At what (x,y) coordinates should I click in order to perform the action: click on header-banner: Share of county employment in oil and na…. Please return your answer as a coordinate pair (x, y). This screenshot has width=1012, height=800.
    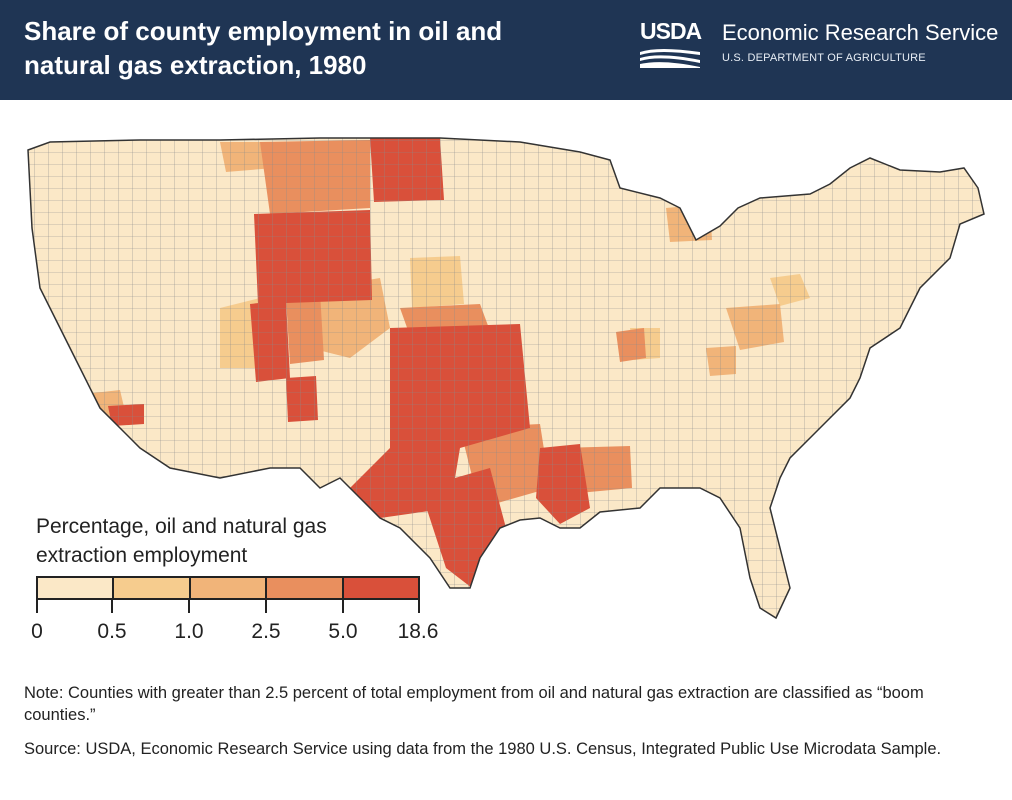
    Looking at the image, I should click on (506, 50).